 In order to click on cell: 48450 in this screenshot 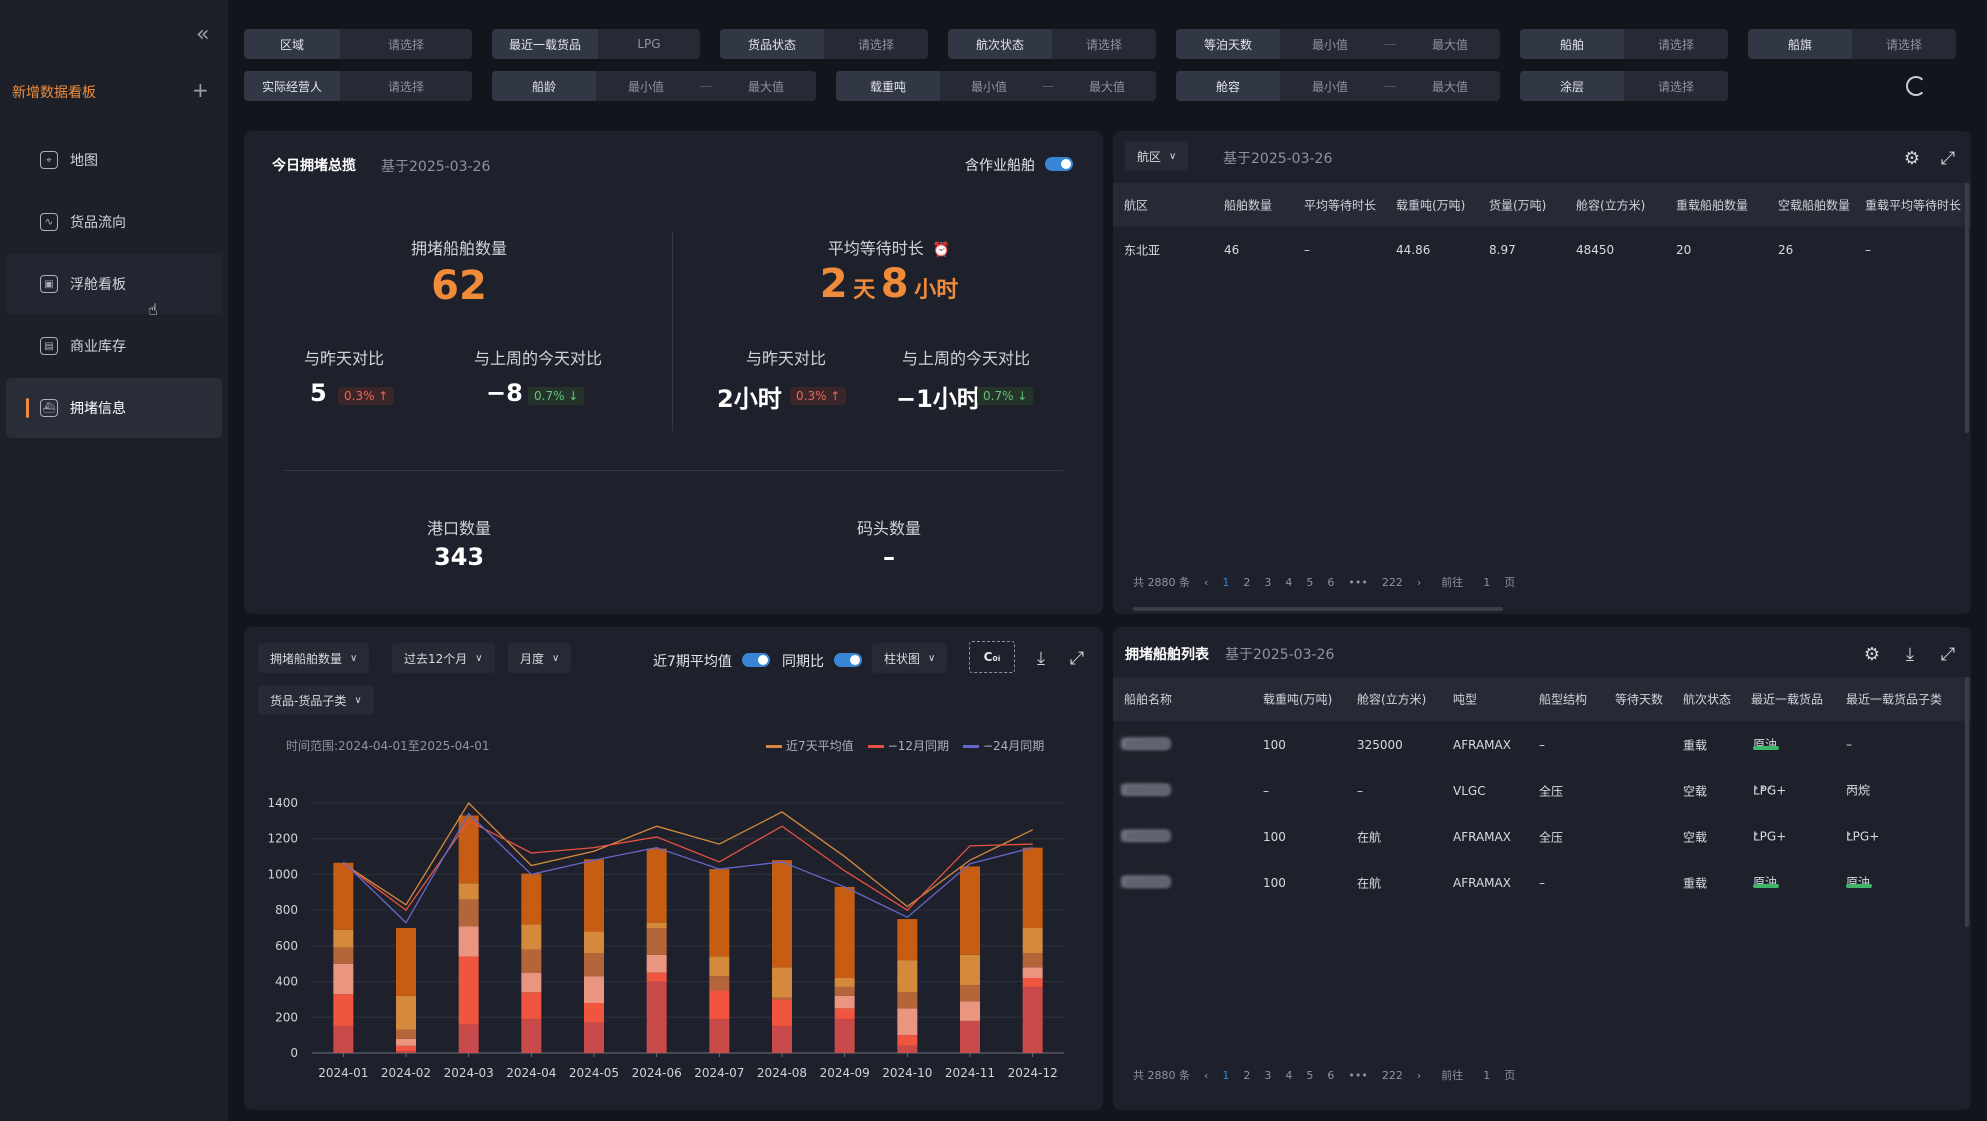, I will do `click(1595, 250)`.